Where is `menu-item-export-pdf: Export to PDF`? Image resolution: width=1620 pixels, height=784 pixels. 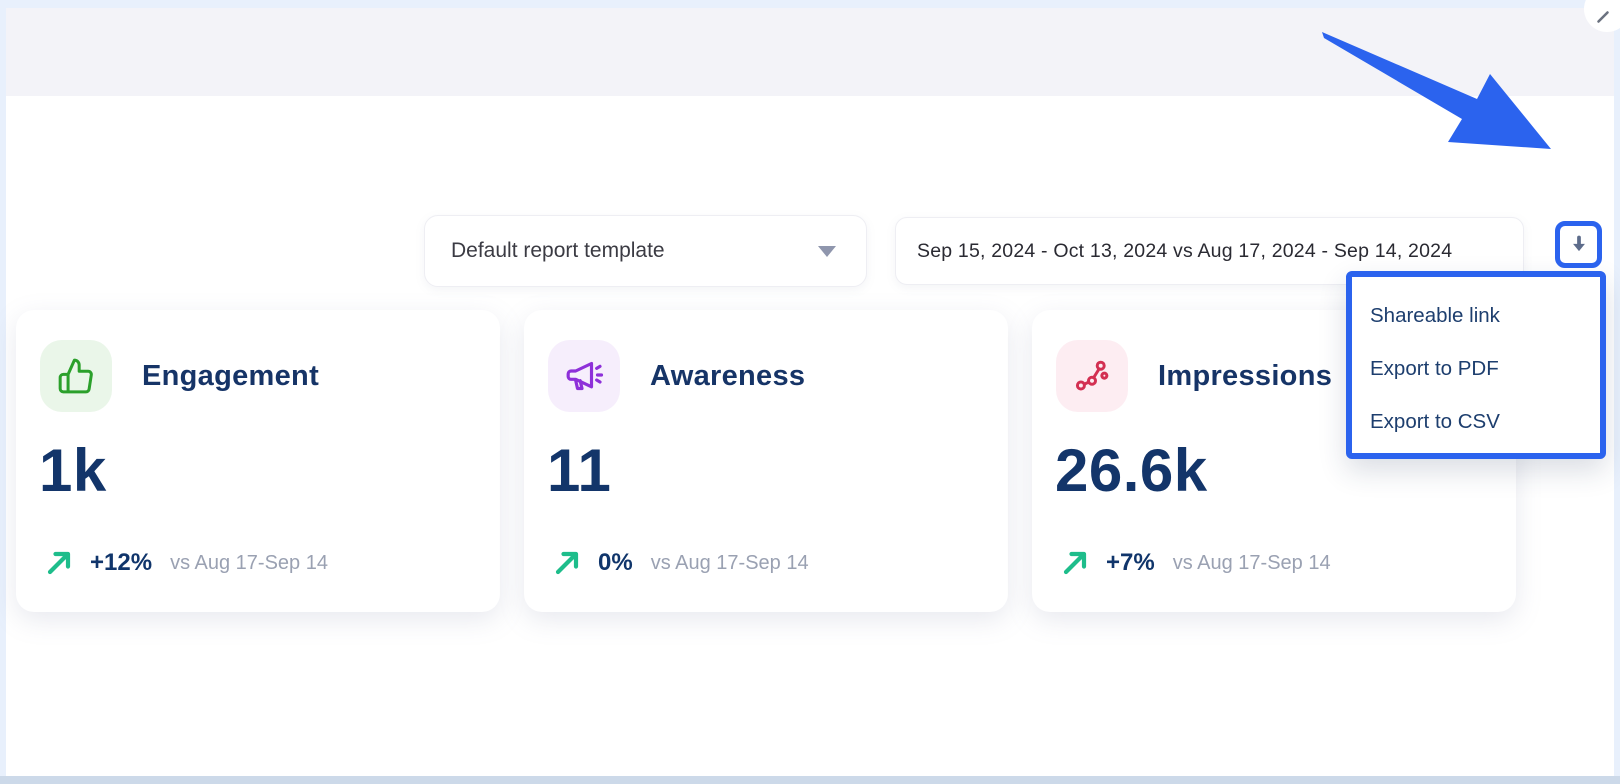
menu-item-export-pdf: Export to PDF is located at coordinates (1434, 368).